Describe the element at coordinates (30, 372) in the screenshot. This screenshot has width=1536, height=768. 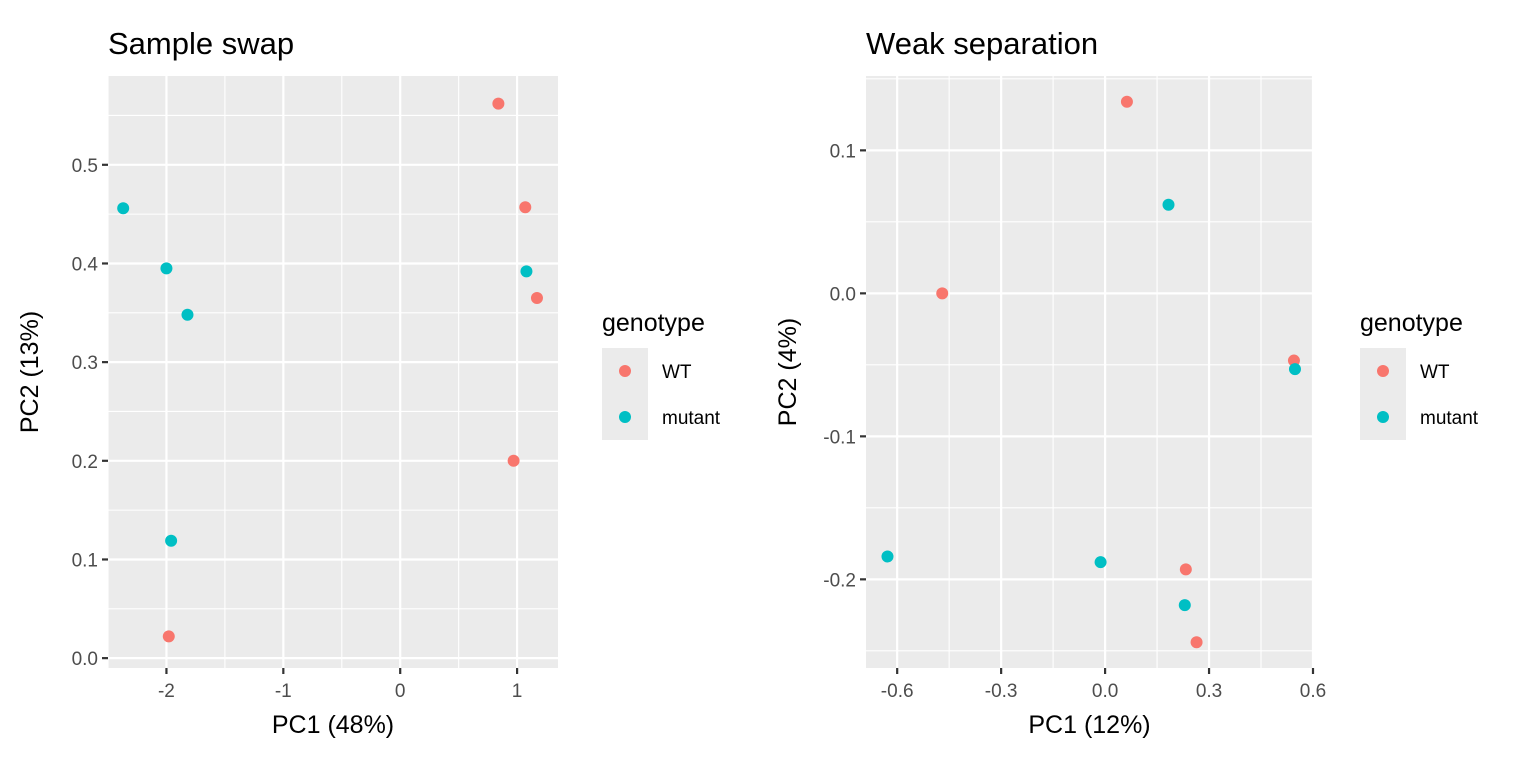
I see `y-axis-title: PC2 (13%)` at that location.